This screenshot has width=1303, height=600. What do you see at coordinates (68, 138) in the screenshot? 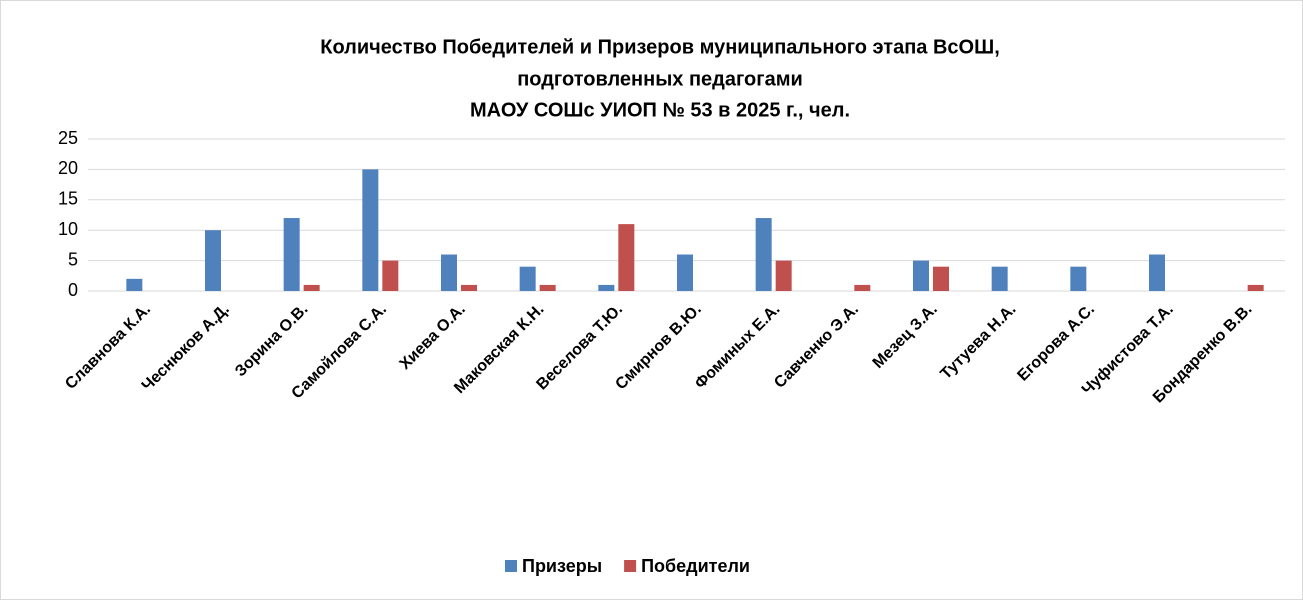
I see `y-tick-label: 25` at bounding box center [68, 138].